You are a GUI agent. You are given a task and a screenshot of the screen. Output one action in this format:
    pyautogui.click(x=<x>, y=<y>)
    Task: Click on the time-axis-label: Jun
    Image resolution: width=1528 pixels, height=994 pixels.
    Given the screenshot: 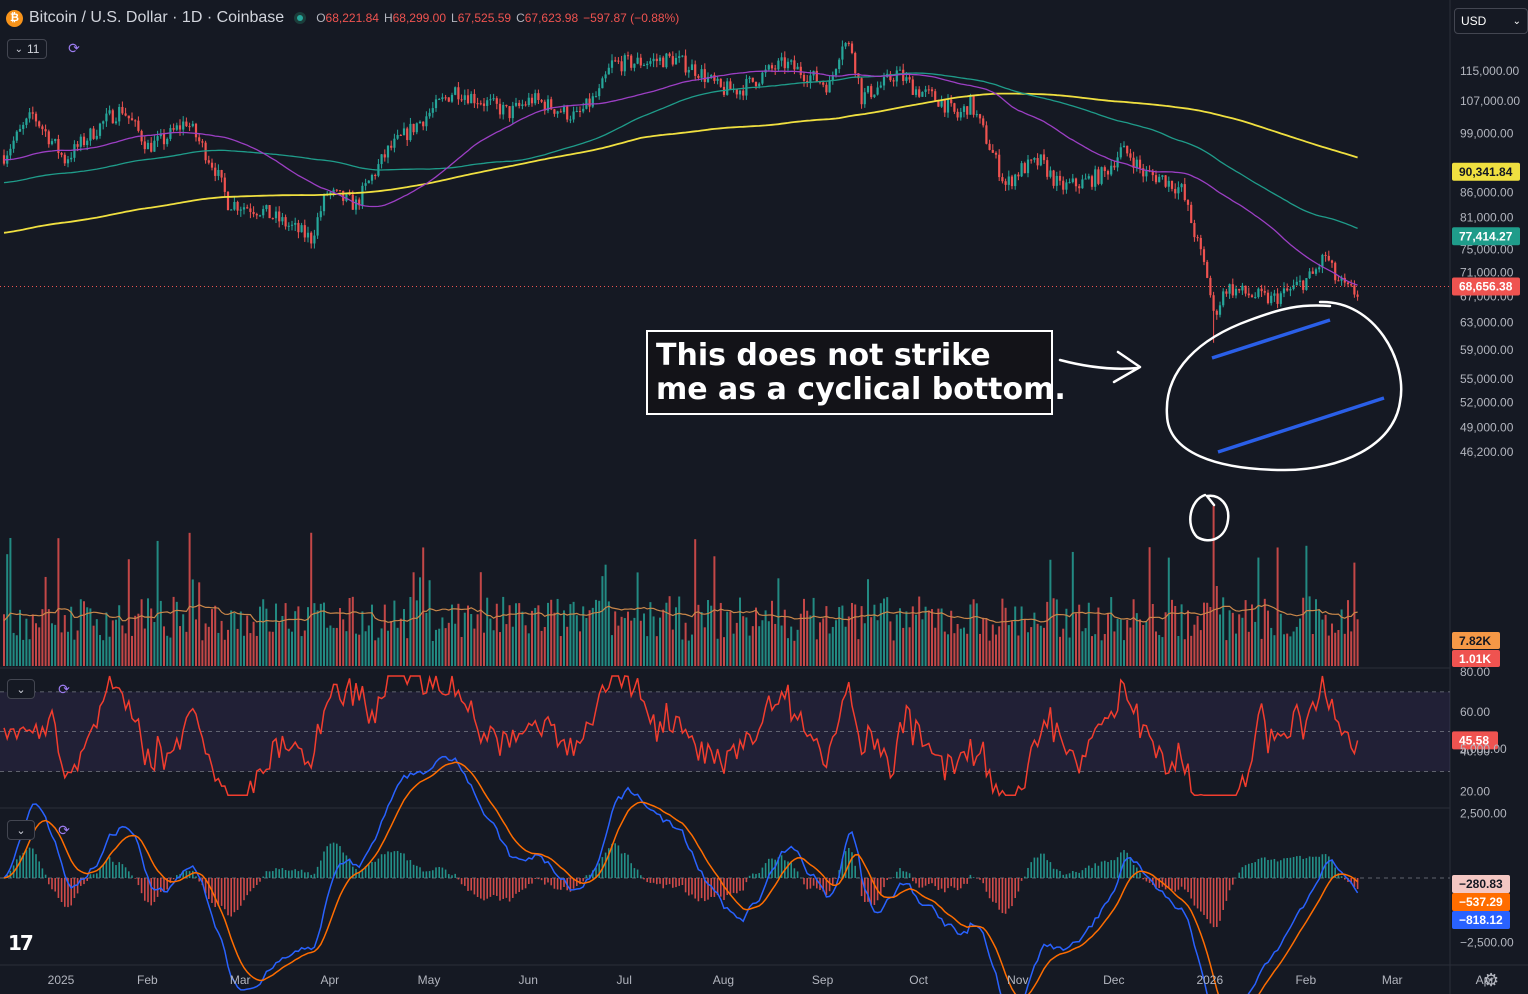 What is the action you would take?
    pyautogui.click(x=528, y=980)
    